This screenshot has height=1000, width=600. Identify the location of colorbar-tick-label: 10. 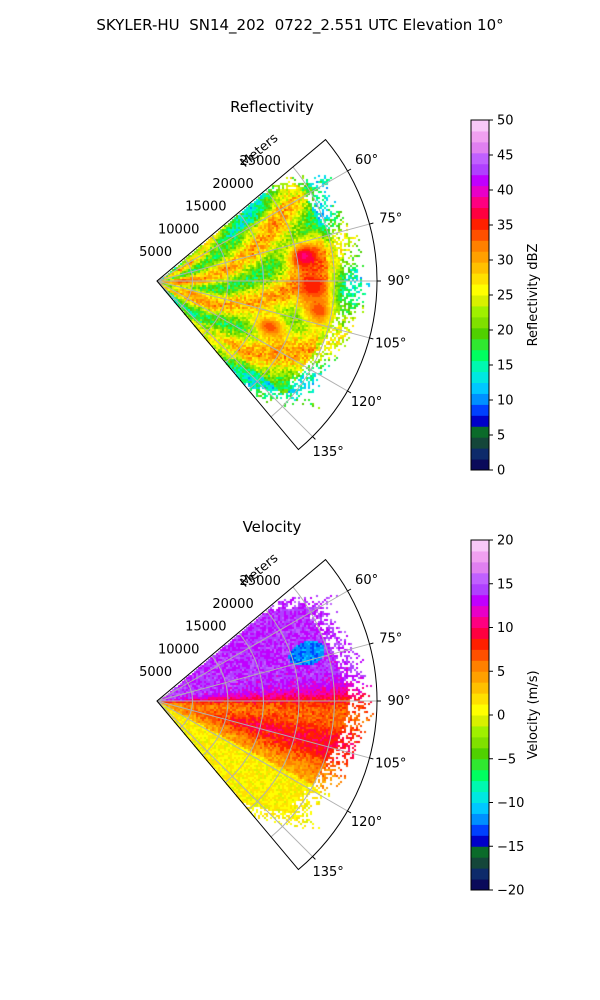
(505, 401).